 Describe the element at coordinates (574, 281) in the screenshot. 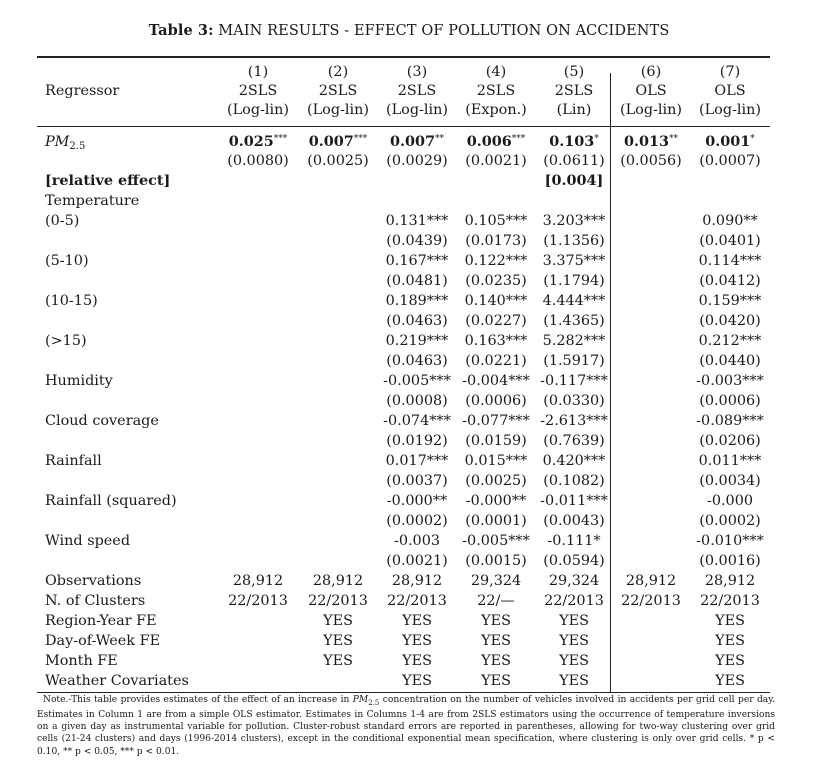

I see `se-cell: (1.1794)` at that location.